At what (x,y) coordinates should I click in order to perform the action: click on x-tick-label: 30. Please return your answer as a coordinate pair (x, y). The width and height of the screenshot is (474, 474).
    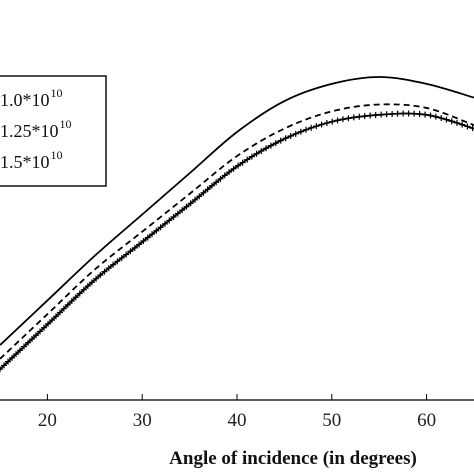
    Looking at the image, I should click on (142, 420).